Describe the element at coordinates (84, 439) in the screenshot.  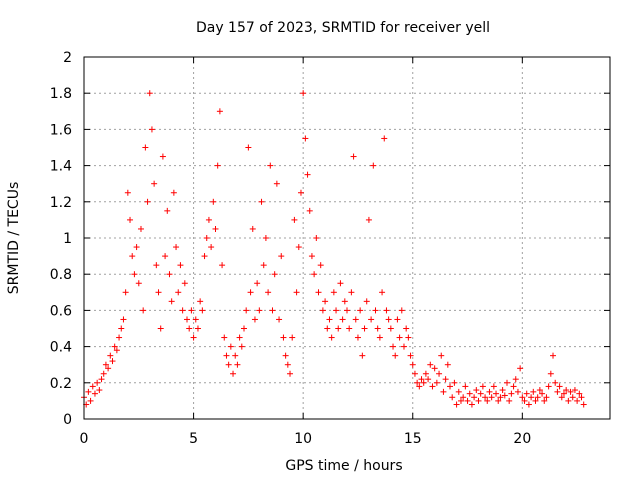
I see `x-tick-label: 0` at that location.